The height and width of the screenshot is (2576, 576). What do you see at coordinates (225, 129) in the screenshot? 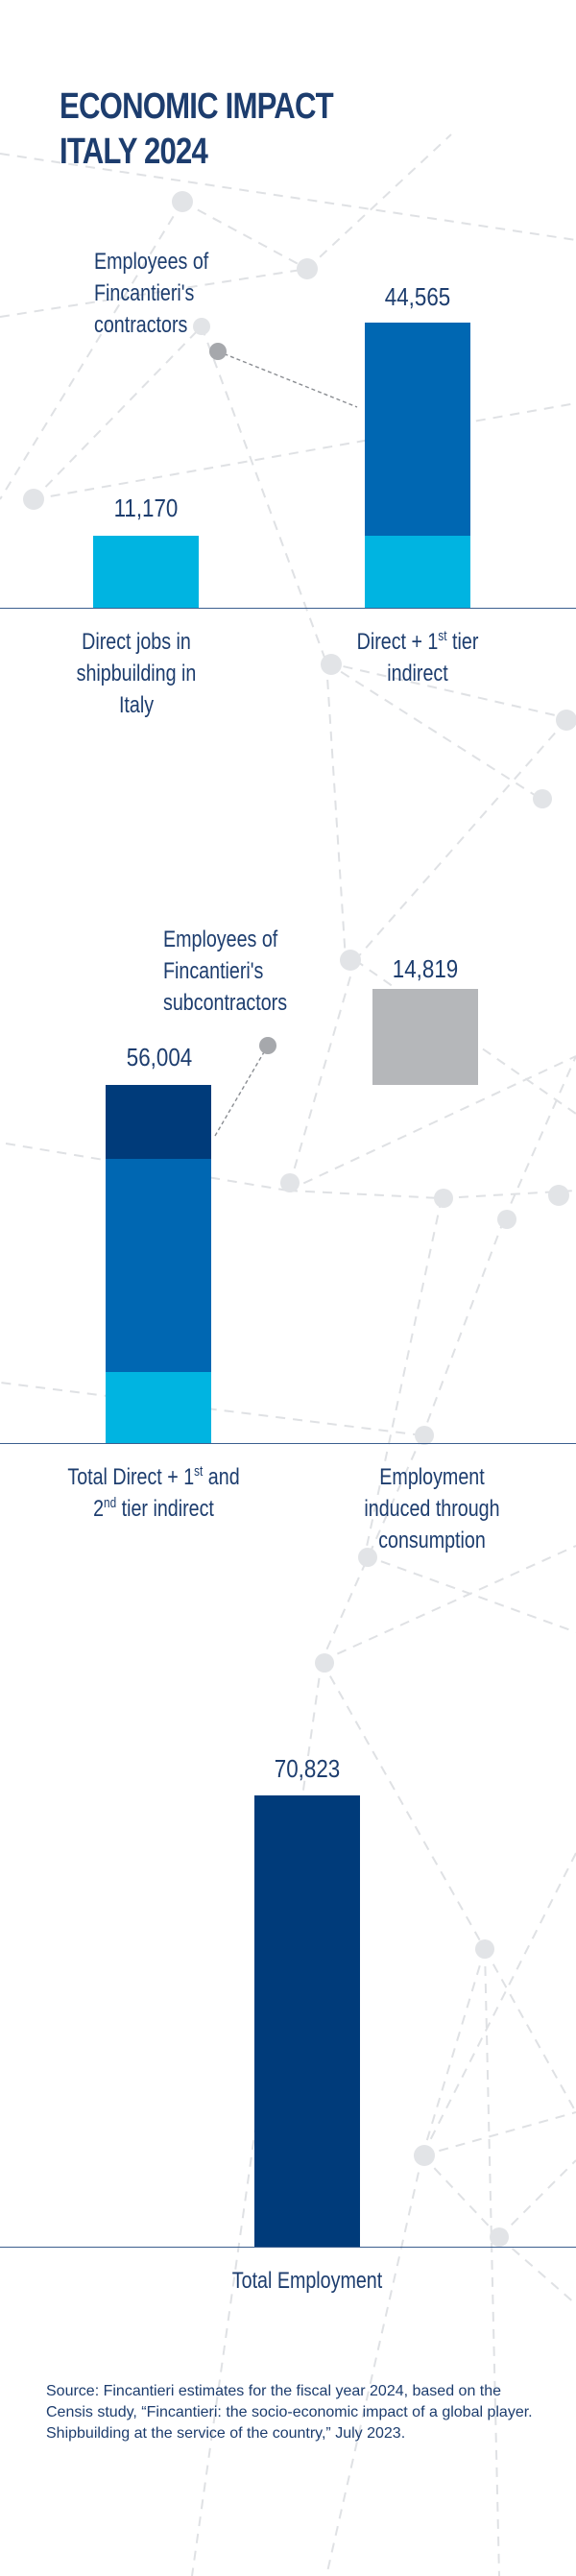
I see `page-title: ECONOMIC IMPACT ITALY 2024` at bounding box center [225, 129].